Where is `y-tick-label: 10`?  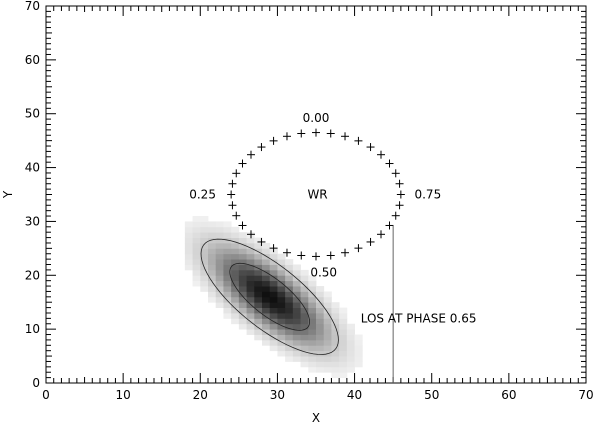 y-tick-label: 10 is located at coordinates (32, 329).